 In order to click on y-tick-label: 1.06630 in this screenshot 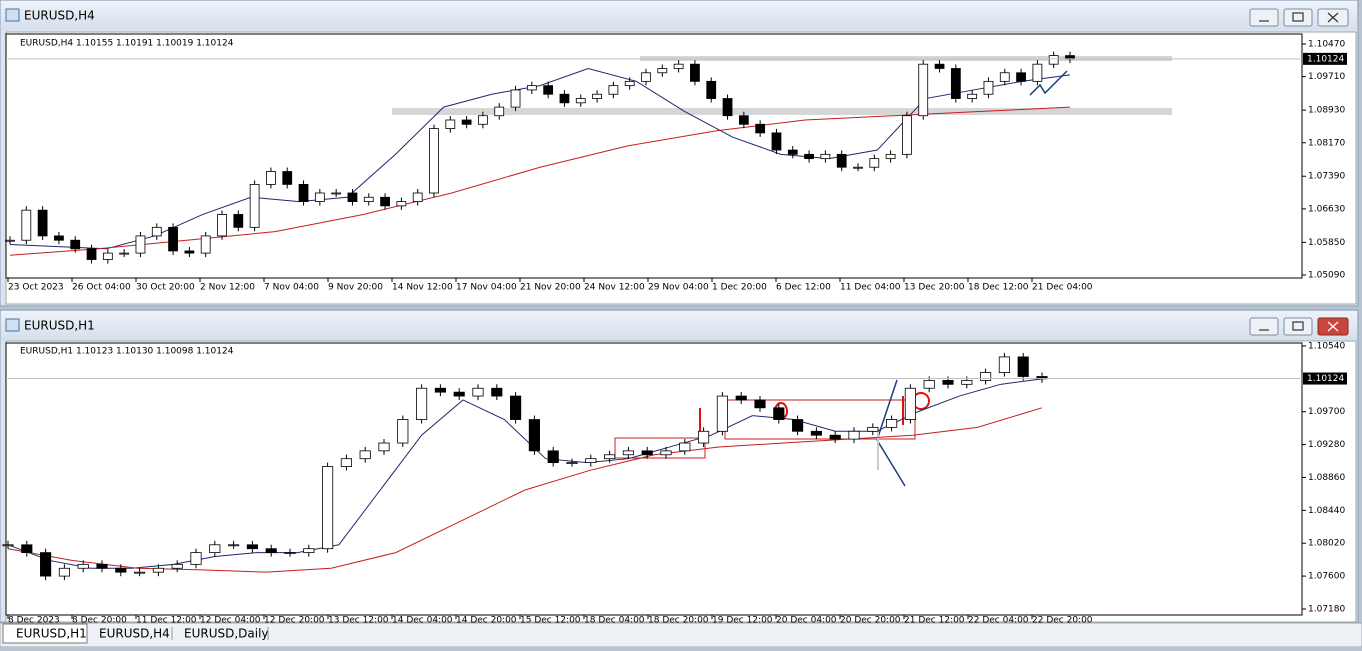, I will do `click(1326, 209)`.